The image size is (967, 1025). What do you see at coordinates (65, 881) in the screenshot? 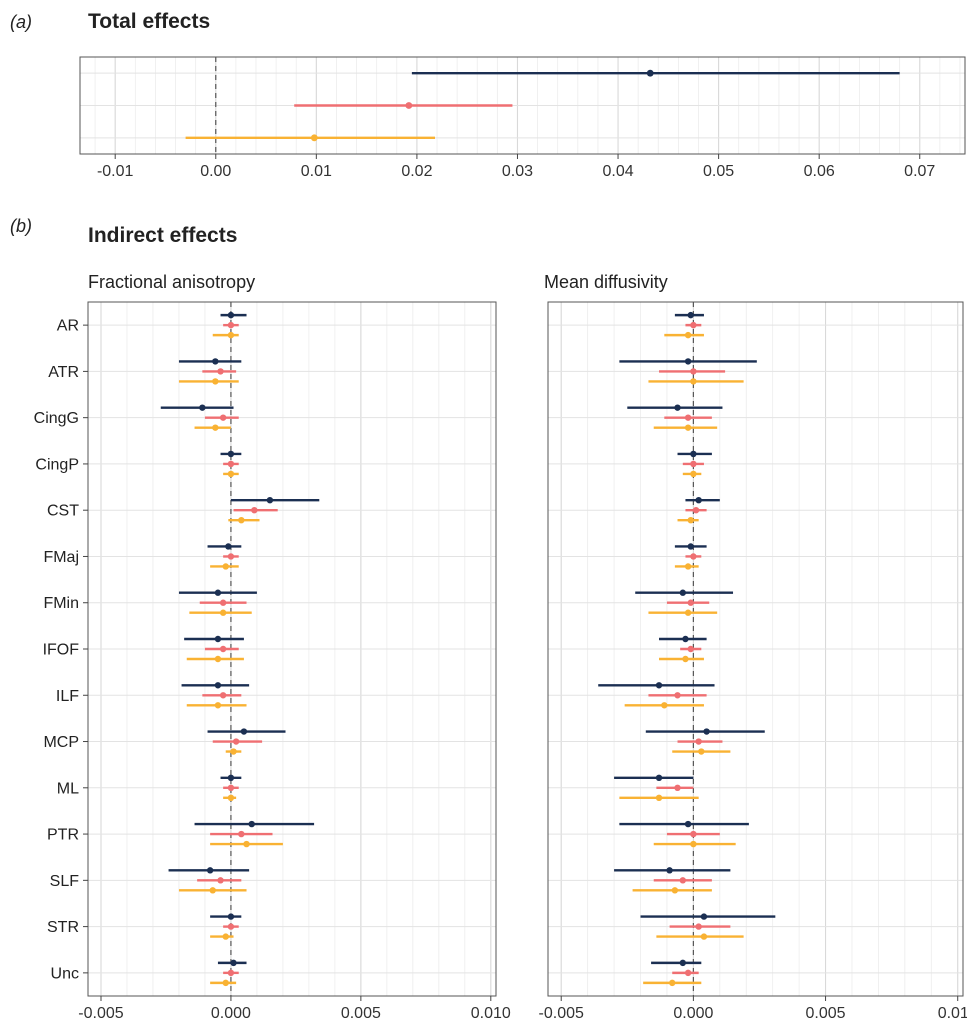
I see `y-category-label: SLF` at bounding box center [65, 881].